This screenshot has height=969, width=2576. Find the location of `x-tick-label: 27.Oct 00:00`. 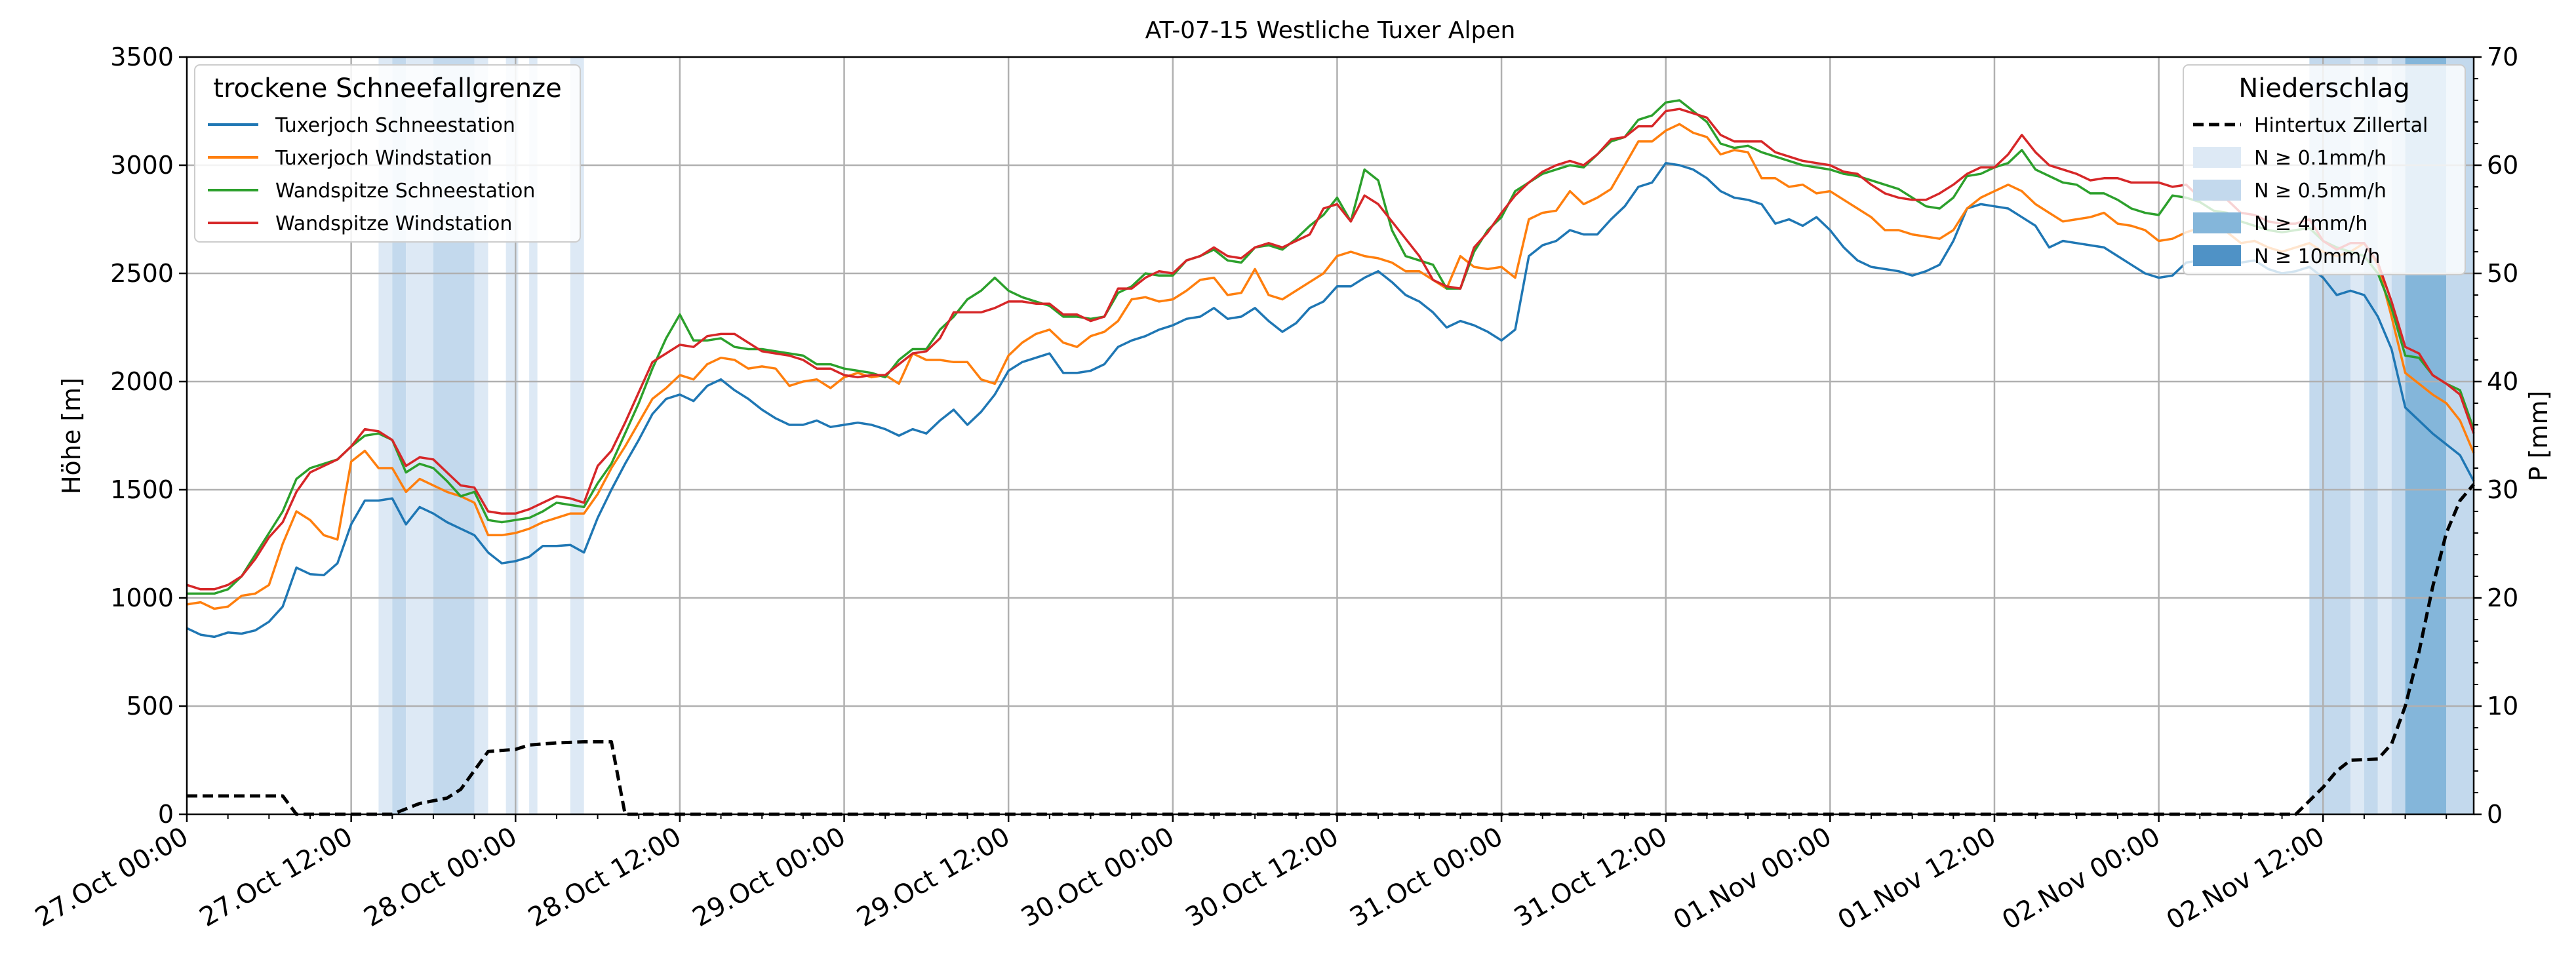

x-tick-label: 27.Oct 00:00 is located at coordinates (111, 877).